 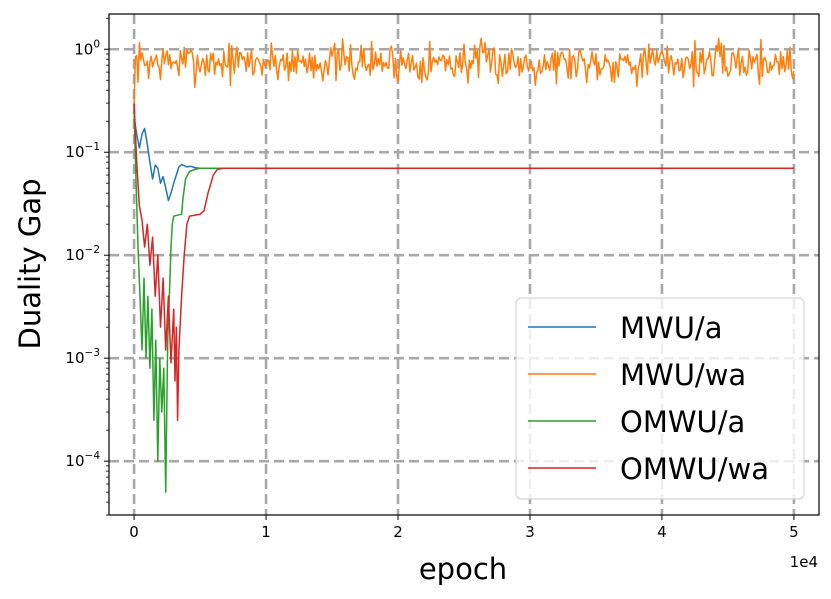 I want to click on x-axis-ticks: 0 1 2 3 4 5, so click(x=464, y=528).